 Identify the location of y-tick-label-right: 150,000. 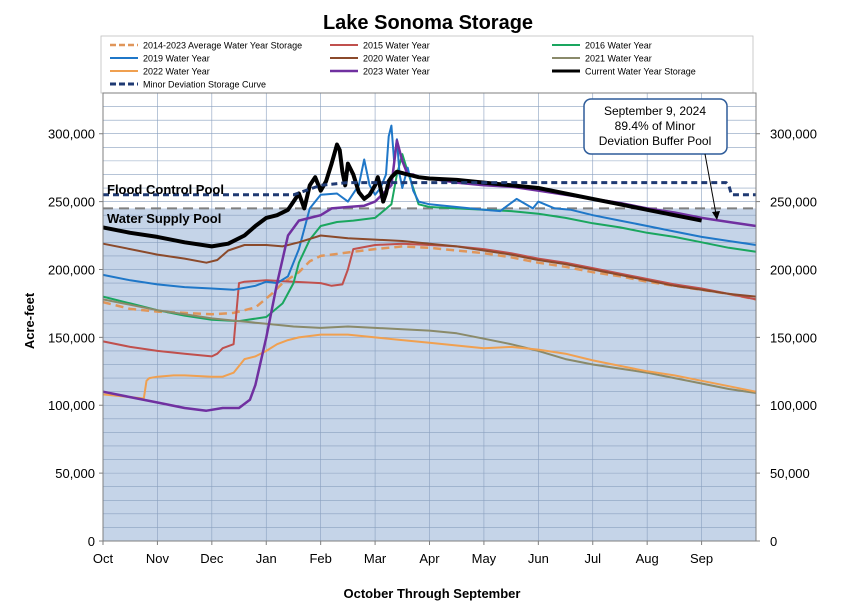
(793, 337).